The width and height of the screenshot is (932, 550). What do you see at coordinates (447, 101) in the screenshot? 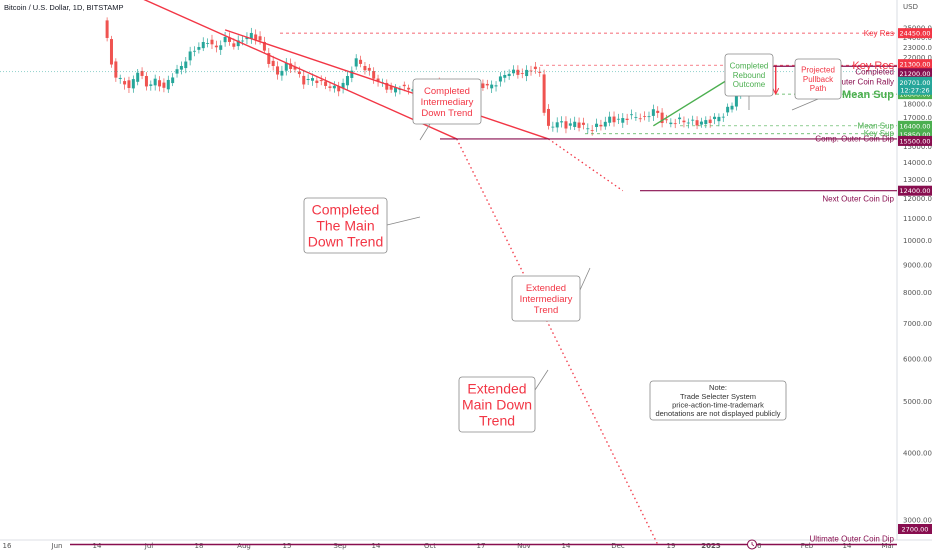
I see `callout-completed_intermediary` at bounding box center [447, 101].